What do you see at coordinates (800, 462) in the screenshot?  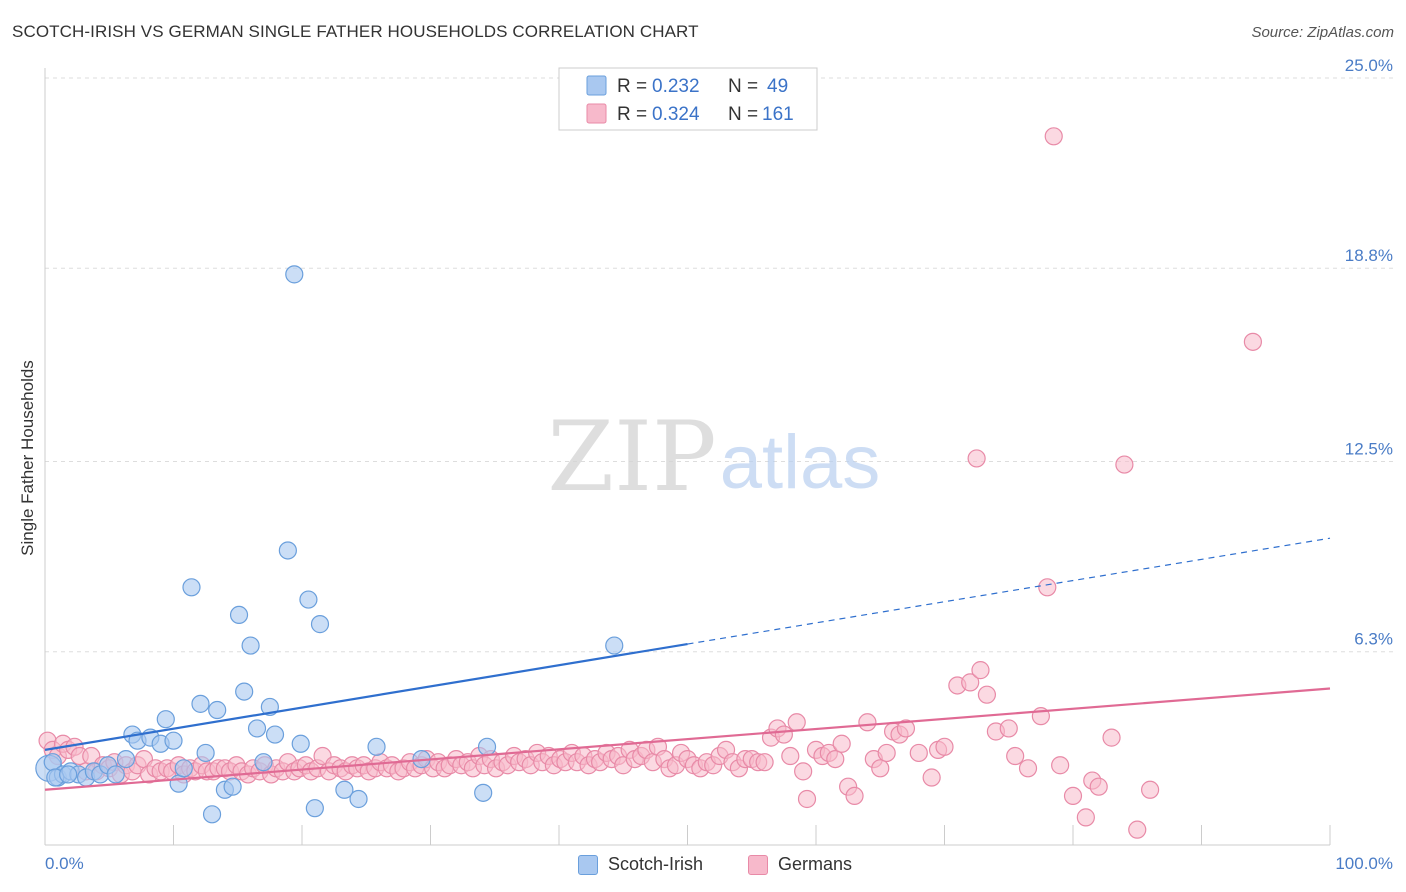 I see `watermark-atlas: atlas` at bounding box center [800, 462].